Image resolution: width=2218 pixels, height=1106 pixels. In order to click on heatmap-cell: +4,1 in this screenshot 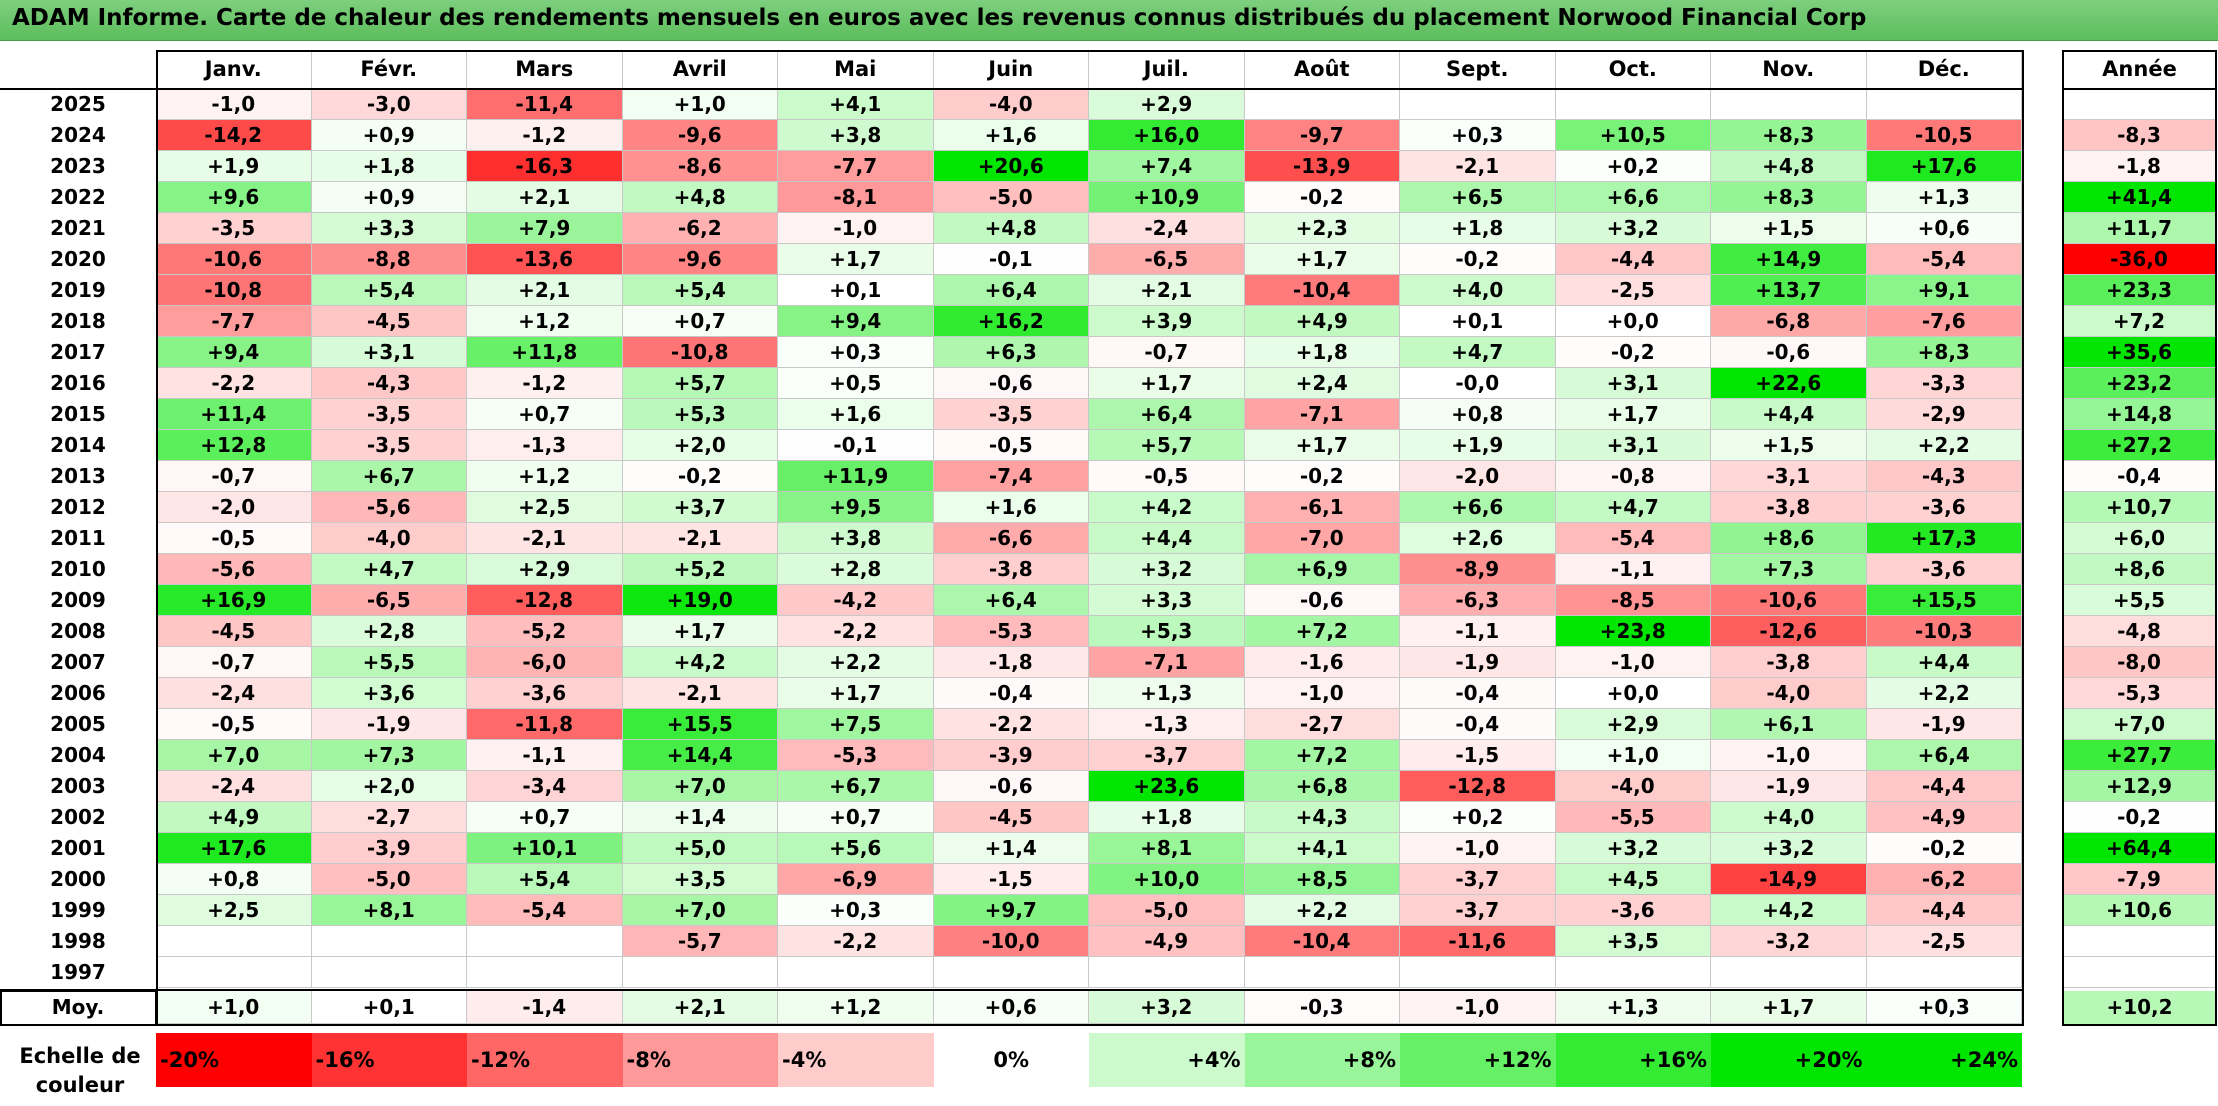, I will do `click(1322, 848)`.